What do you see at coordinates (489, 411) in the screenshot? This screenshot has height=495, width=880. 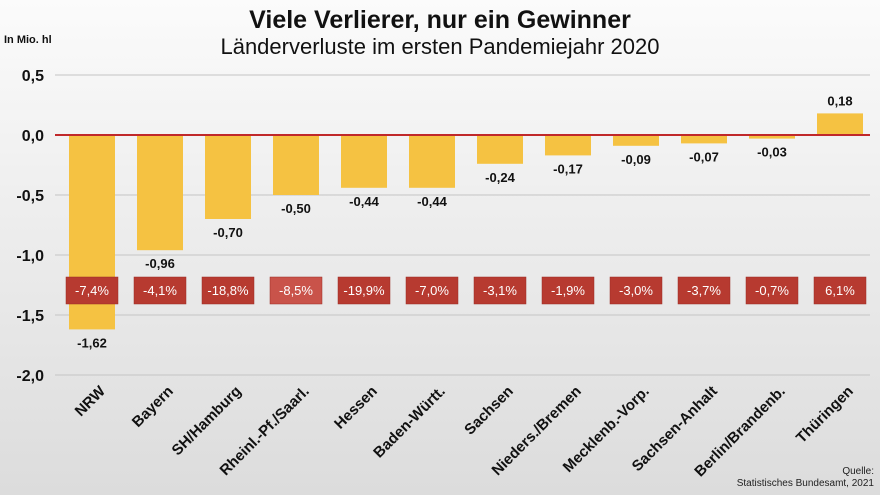 I see `x-tick-label: Sachsen` at bounding box center [489, 411].